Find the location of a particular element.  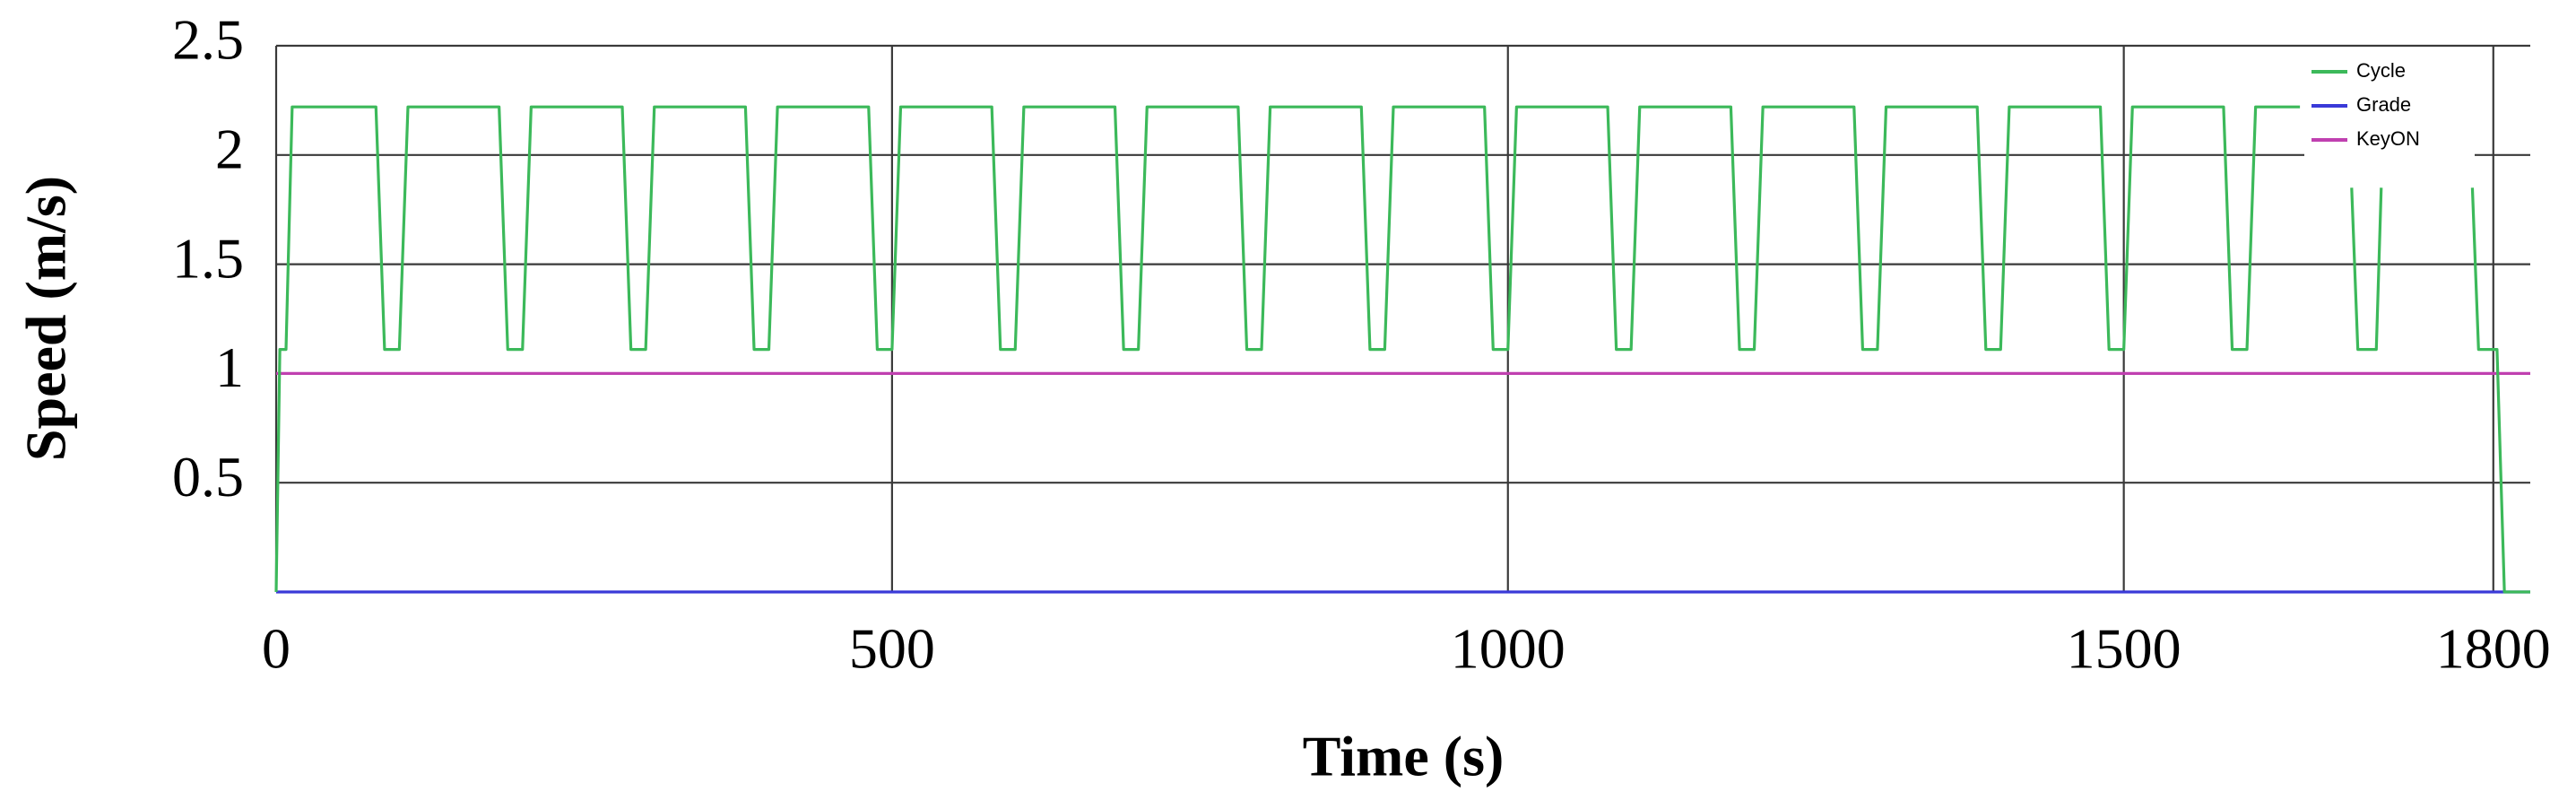

y-tick-label: 1.5 is located at coordinates (208, 258).